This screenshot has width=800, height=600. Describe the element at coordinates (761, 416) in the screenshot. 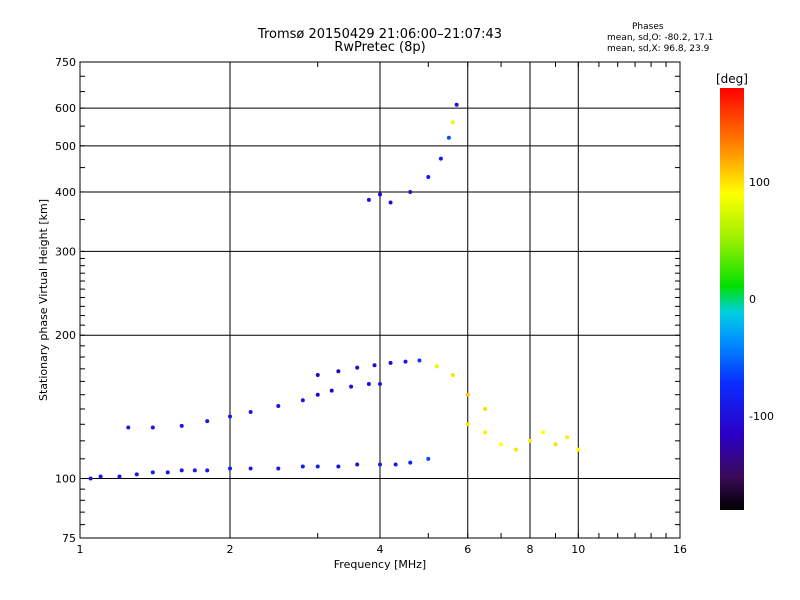

I see `colorbar-tick-label: -100` at that location.